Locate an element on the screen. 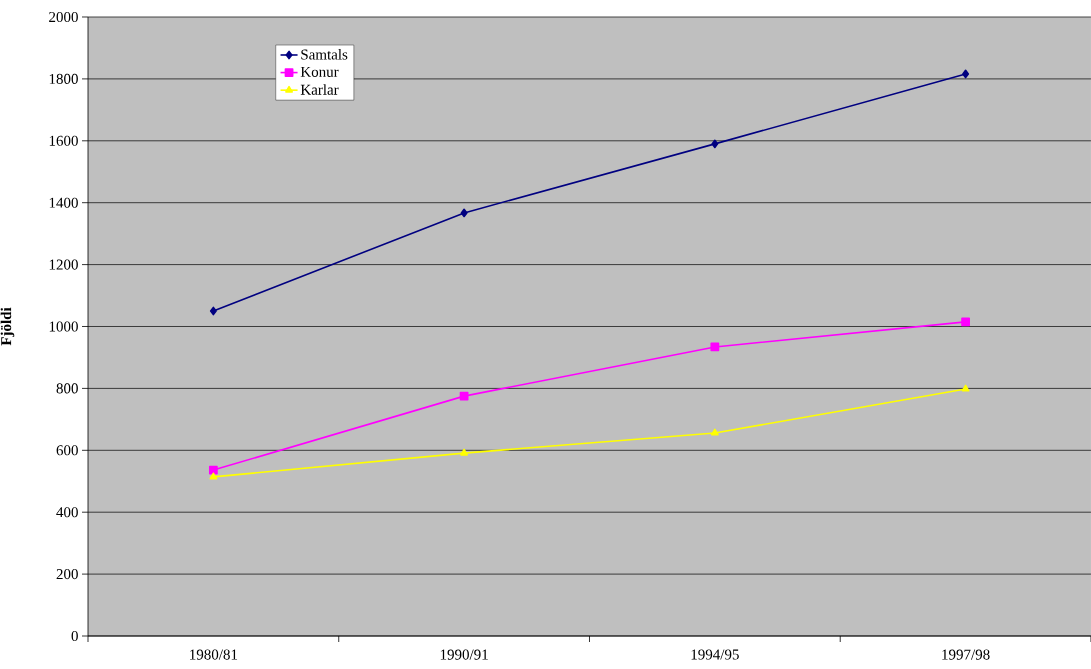 Image resolution: width=1091 pixels, height=669 pixels. y-tick-label: 1000 is located at coordinates (63, 326).